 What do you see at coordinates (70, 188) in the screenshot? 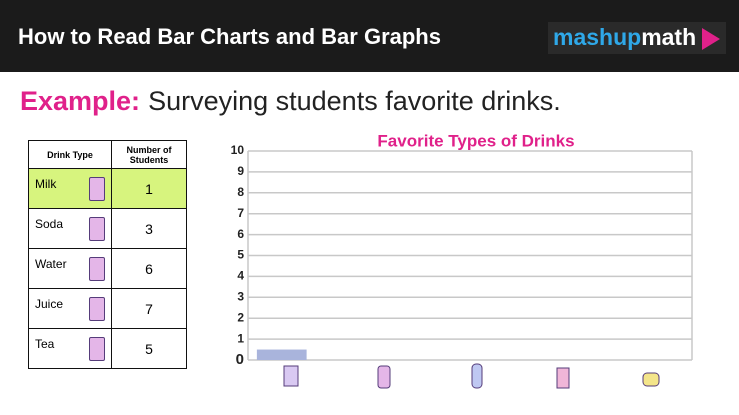
I see `table-cell: Milk` at bounding box center [70, 188].